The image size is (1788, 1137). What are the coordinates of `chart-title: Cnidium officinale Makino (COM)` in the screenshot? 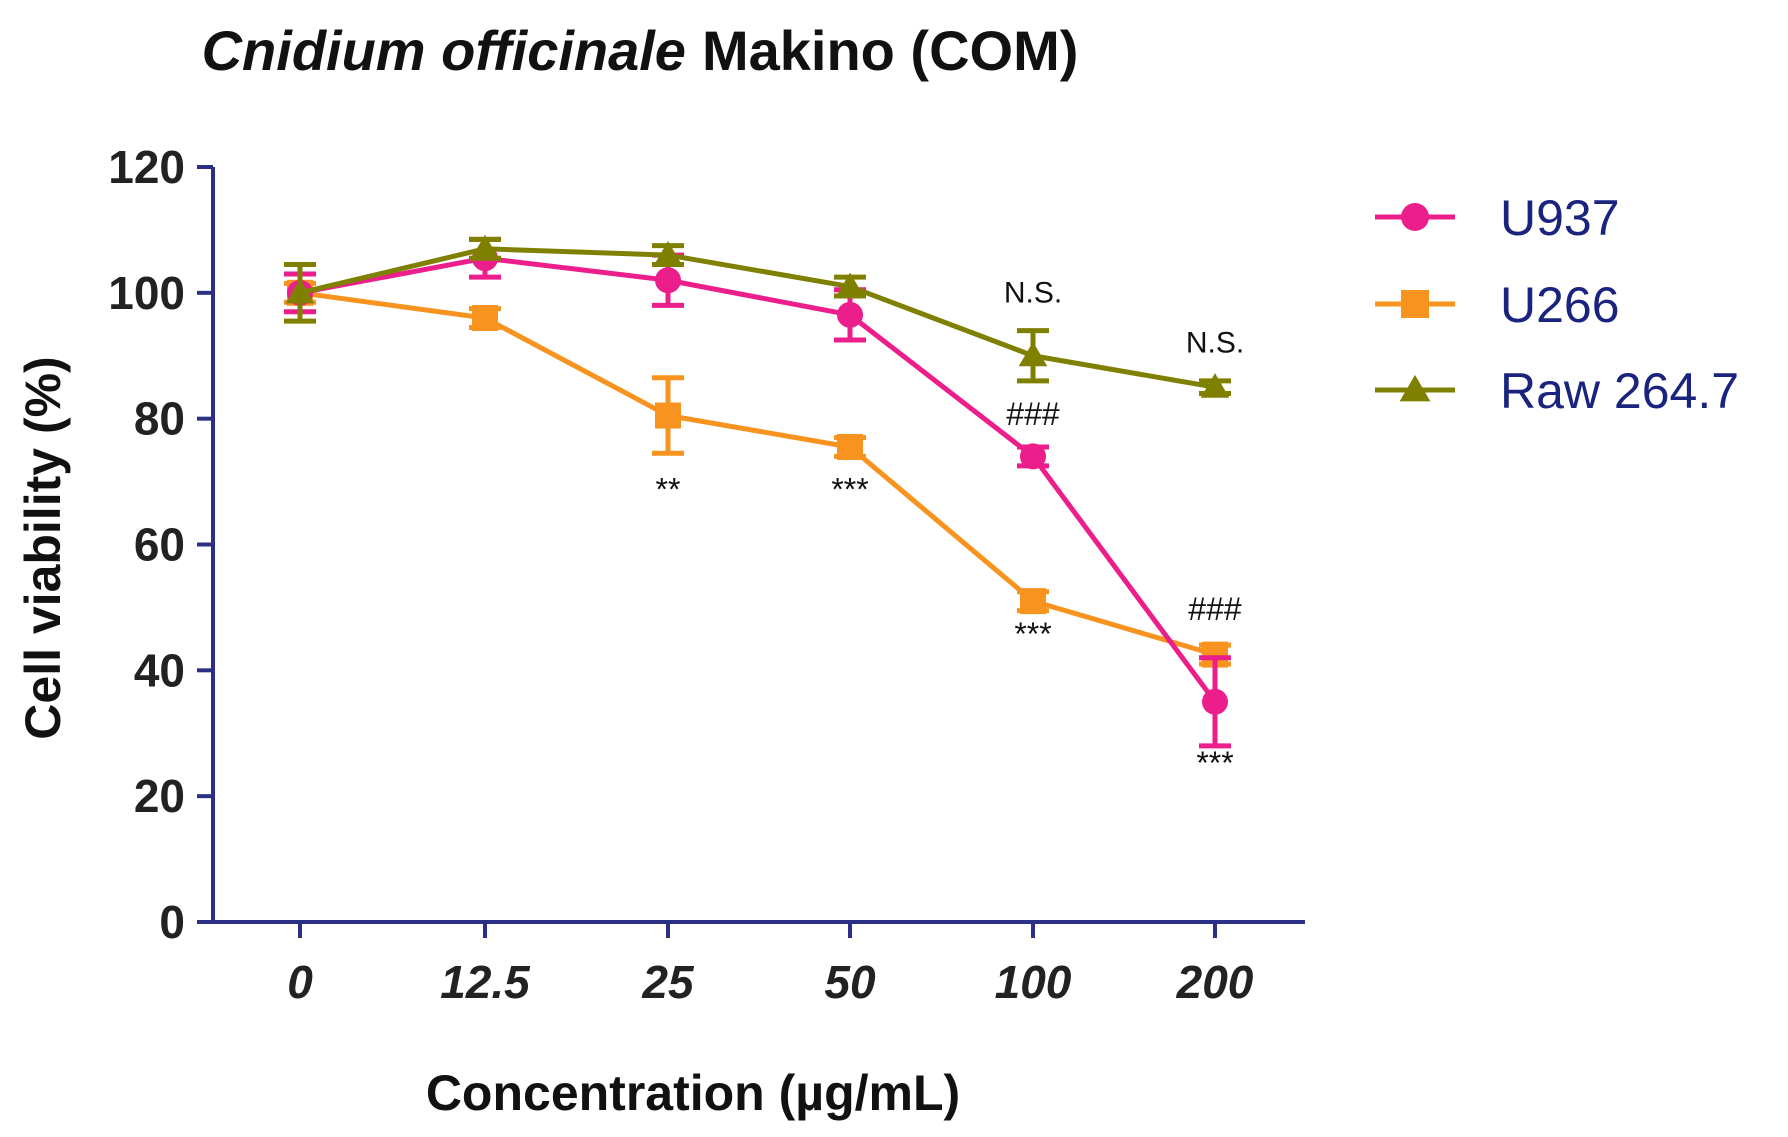 It's located at (640, 50).